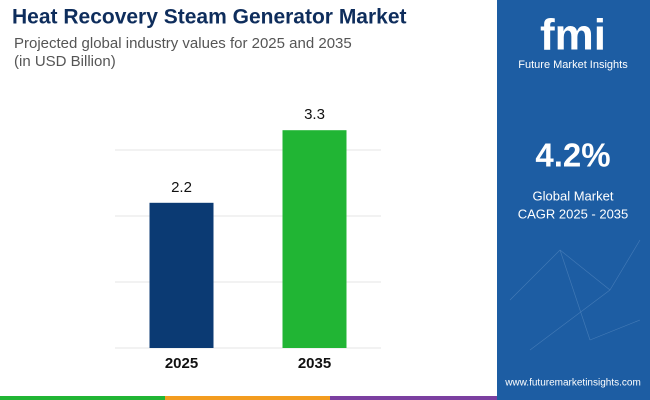 The height and width of the screenshot is (400, 650). What do you see at coordinates (573, 213) in the screenshot?
I see `cagr-label: CAGR 2025 - 2035` at bounding box center [573, 213].